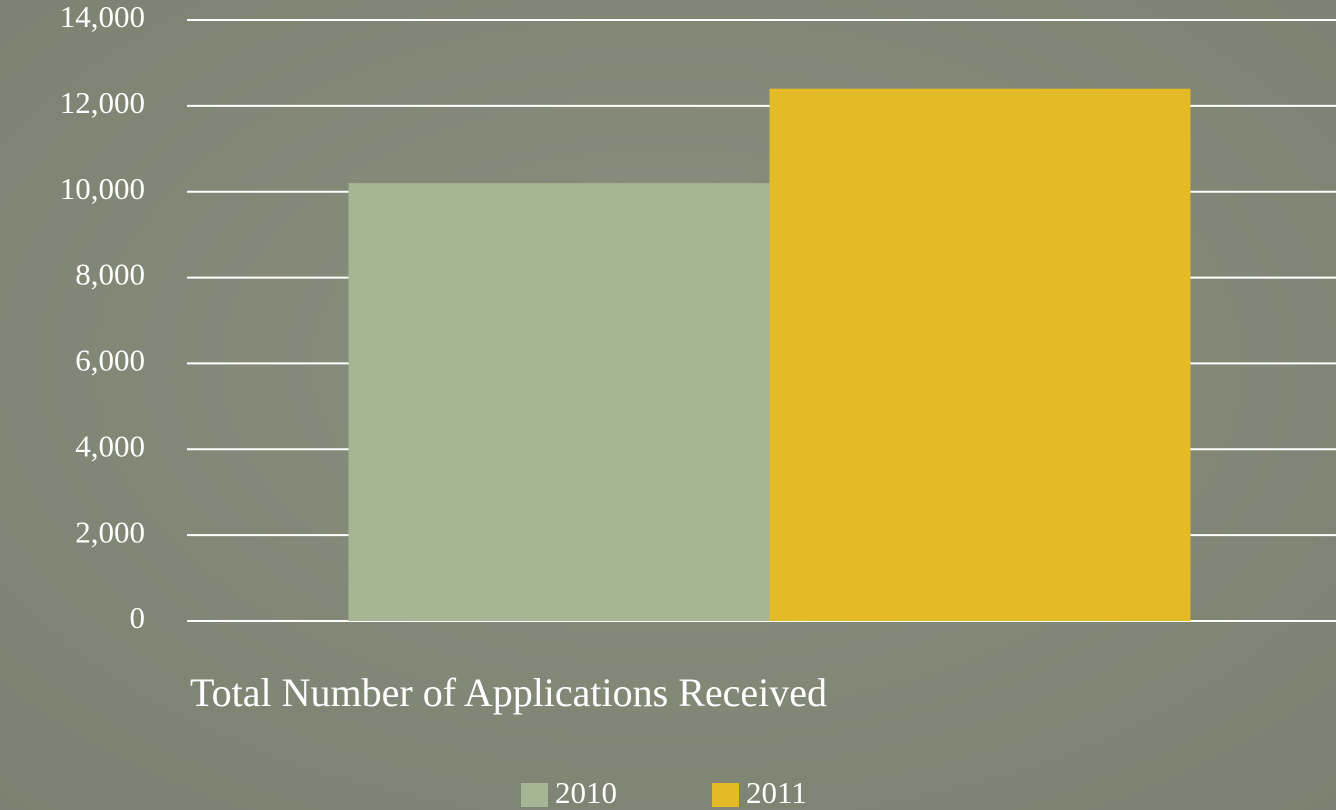  I want to click on y-tick-label: 12,000, so click(102, 102).